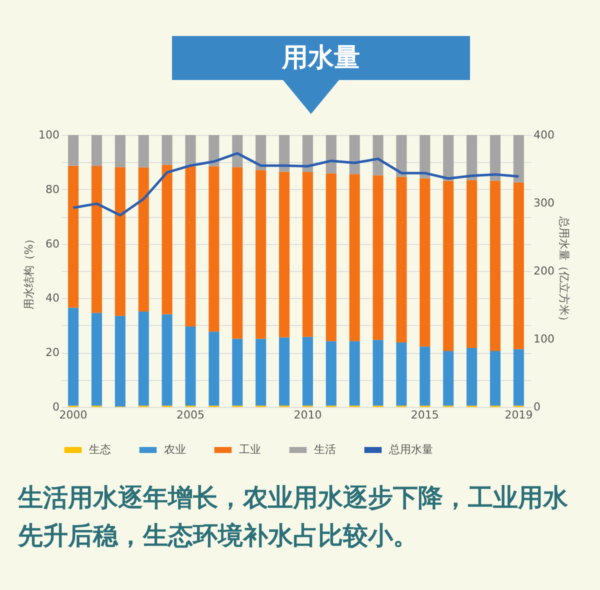 The width and height of the screenshot is (600, 590). What do you see at coordinates (544, 271) in the screenshot?
I see `y2-tick-label: 200` at bounding box center [544, 271].